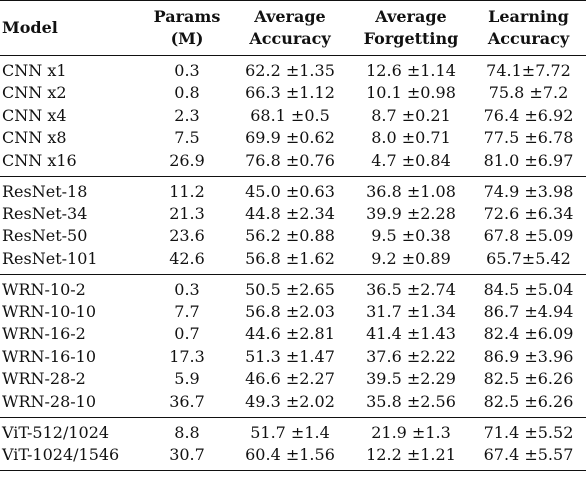 This screenshot has height=504, width=586. I want to click on model-cell: WRN-10-10, so click(49, 311).